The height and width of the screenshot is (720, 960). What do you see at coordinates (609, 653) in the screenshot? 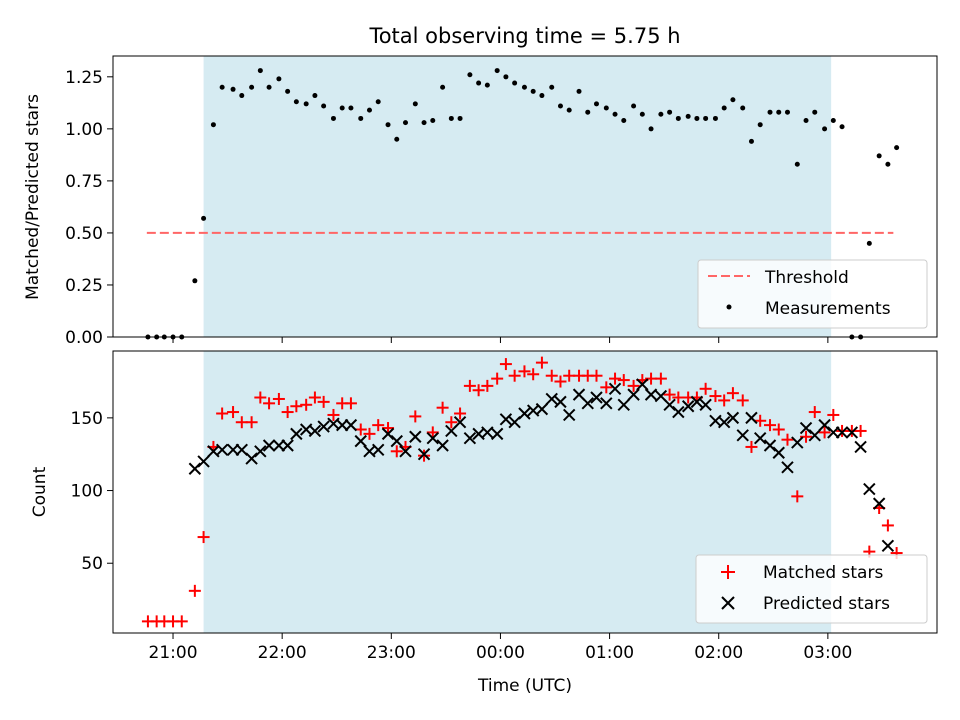
I see `x-tick-label: 01:00` at bounding box center [609, 653].